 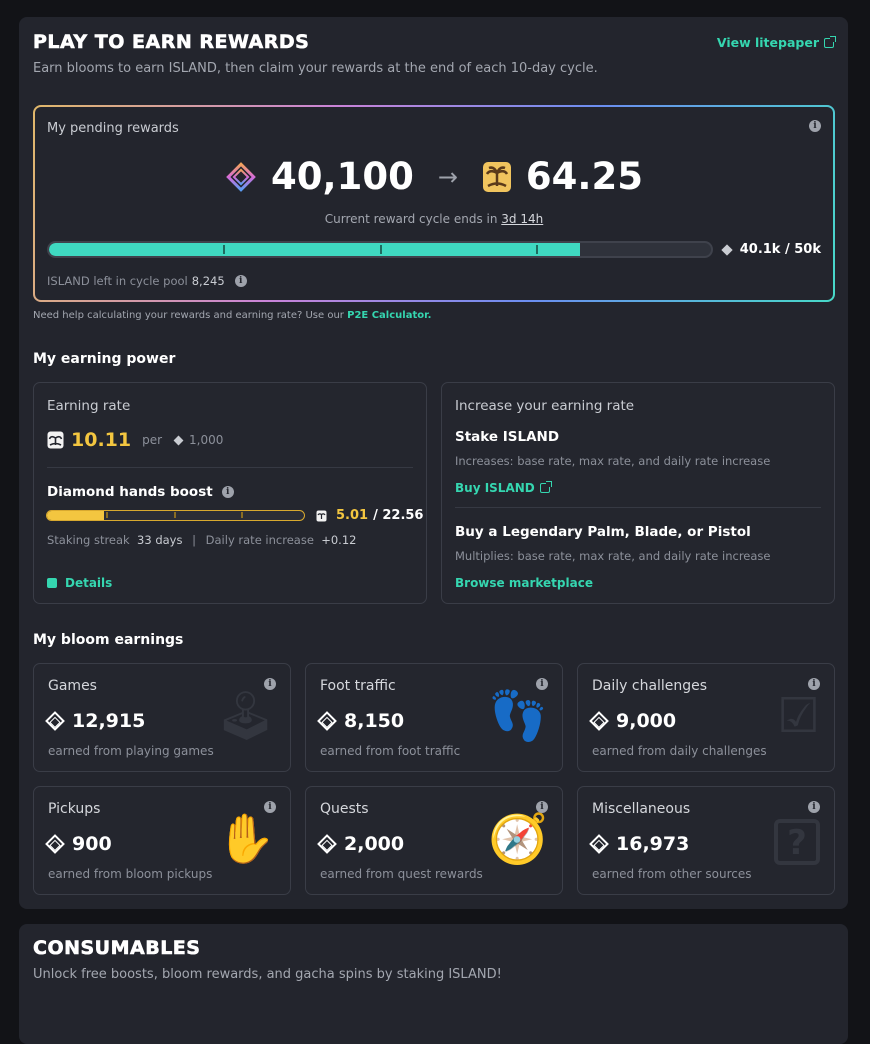 I want to click on joystick-icon: 🕹, so click(x=245, y=716).